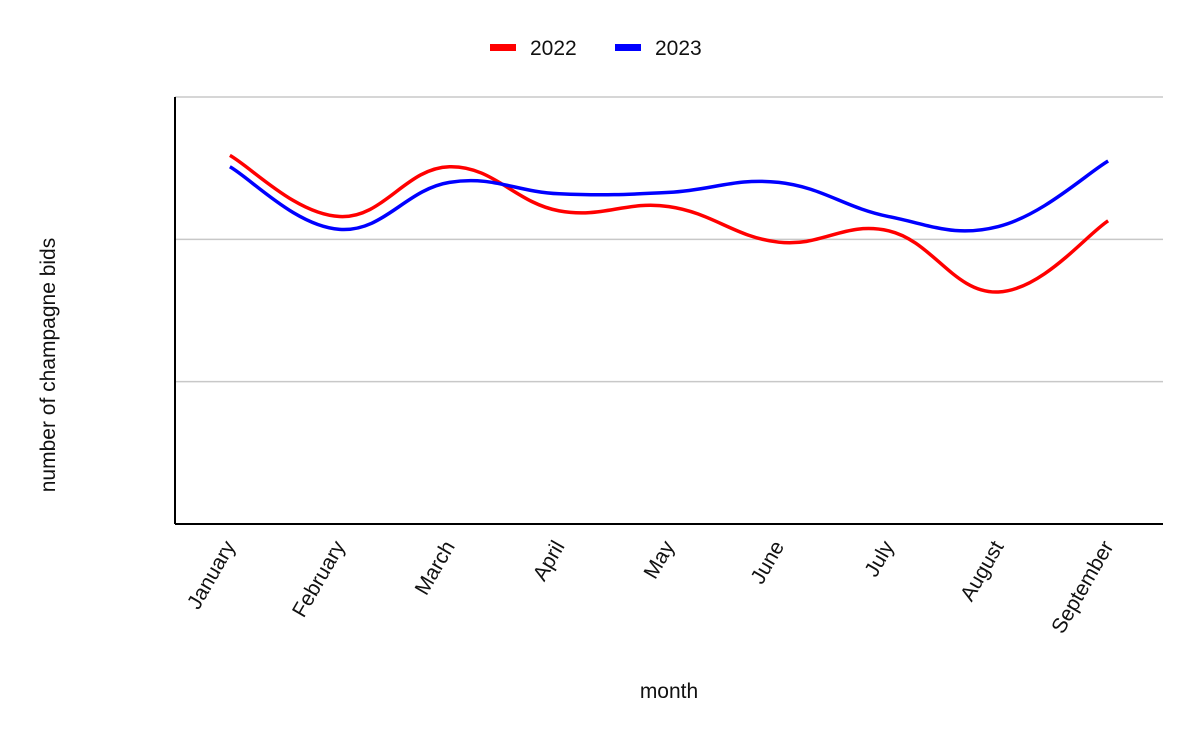  What do you see at coordinates (678, 48) in the screenshot?
I see `legend-label-2023: 2023` at bounding box center [678, 48].